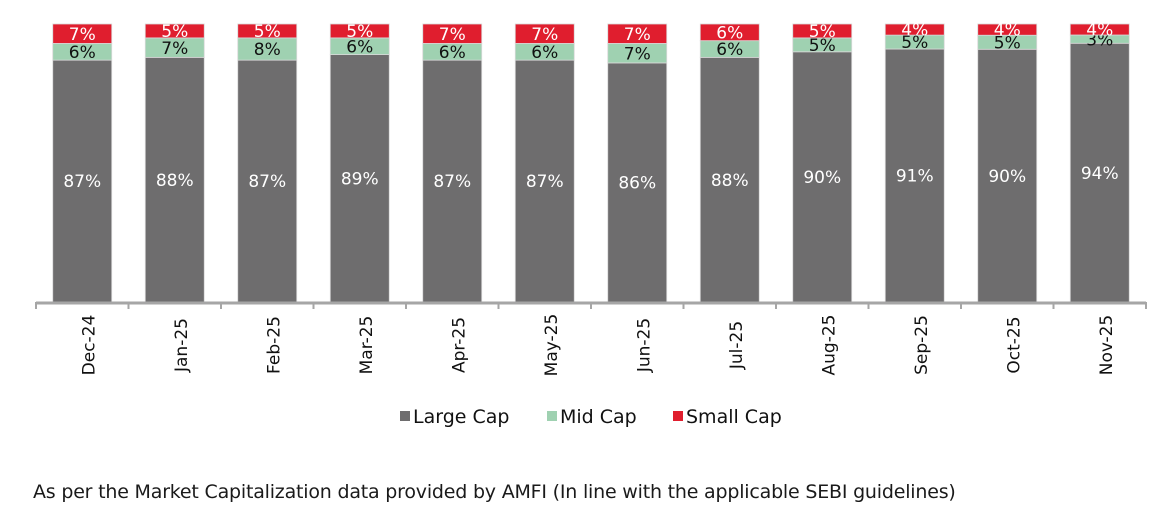 This screenshot has height=526, width=1155. I want to click on data-label: 86%, so click(637, 184).